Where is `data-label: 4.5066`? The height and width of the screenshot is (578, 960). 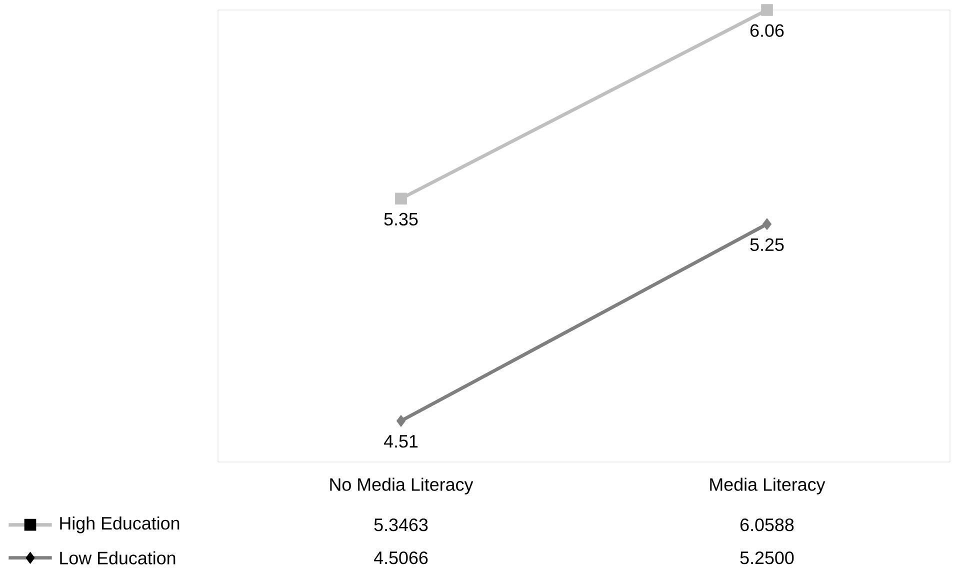
data-label: 4.5066 is located at coordinates (401, 557).